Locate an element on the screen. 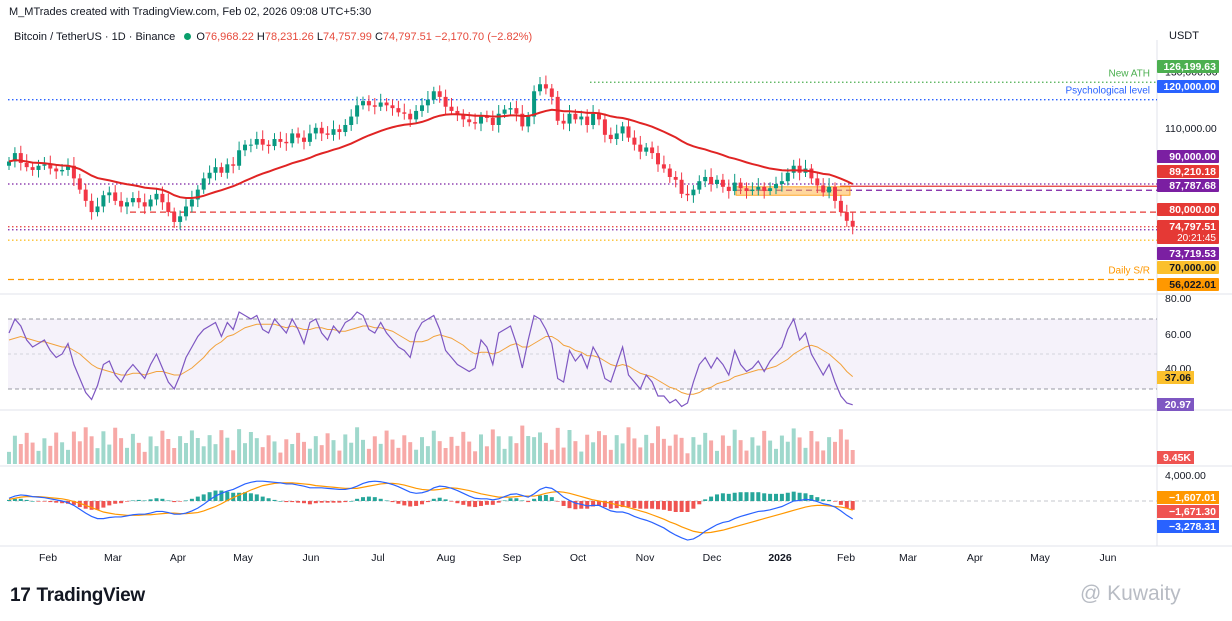 The width and height of the screenshot is (1232, 621). ema-line is located at coordinates (431, 154).